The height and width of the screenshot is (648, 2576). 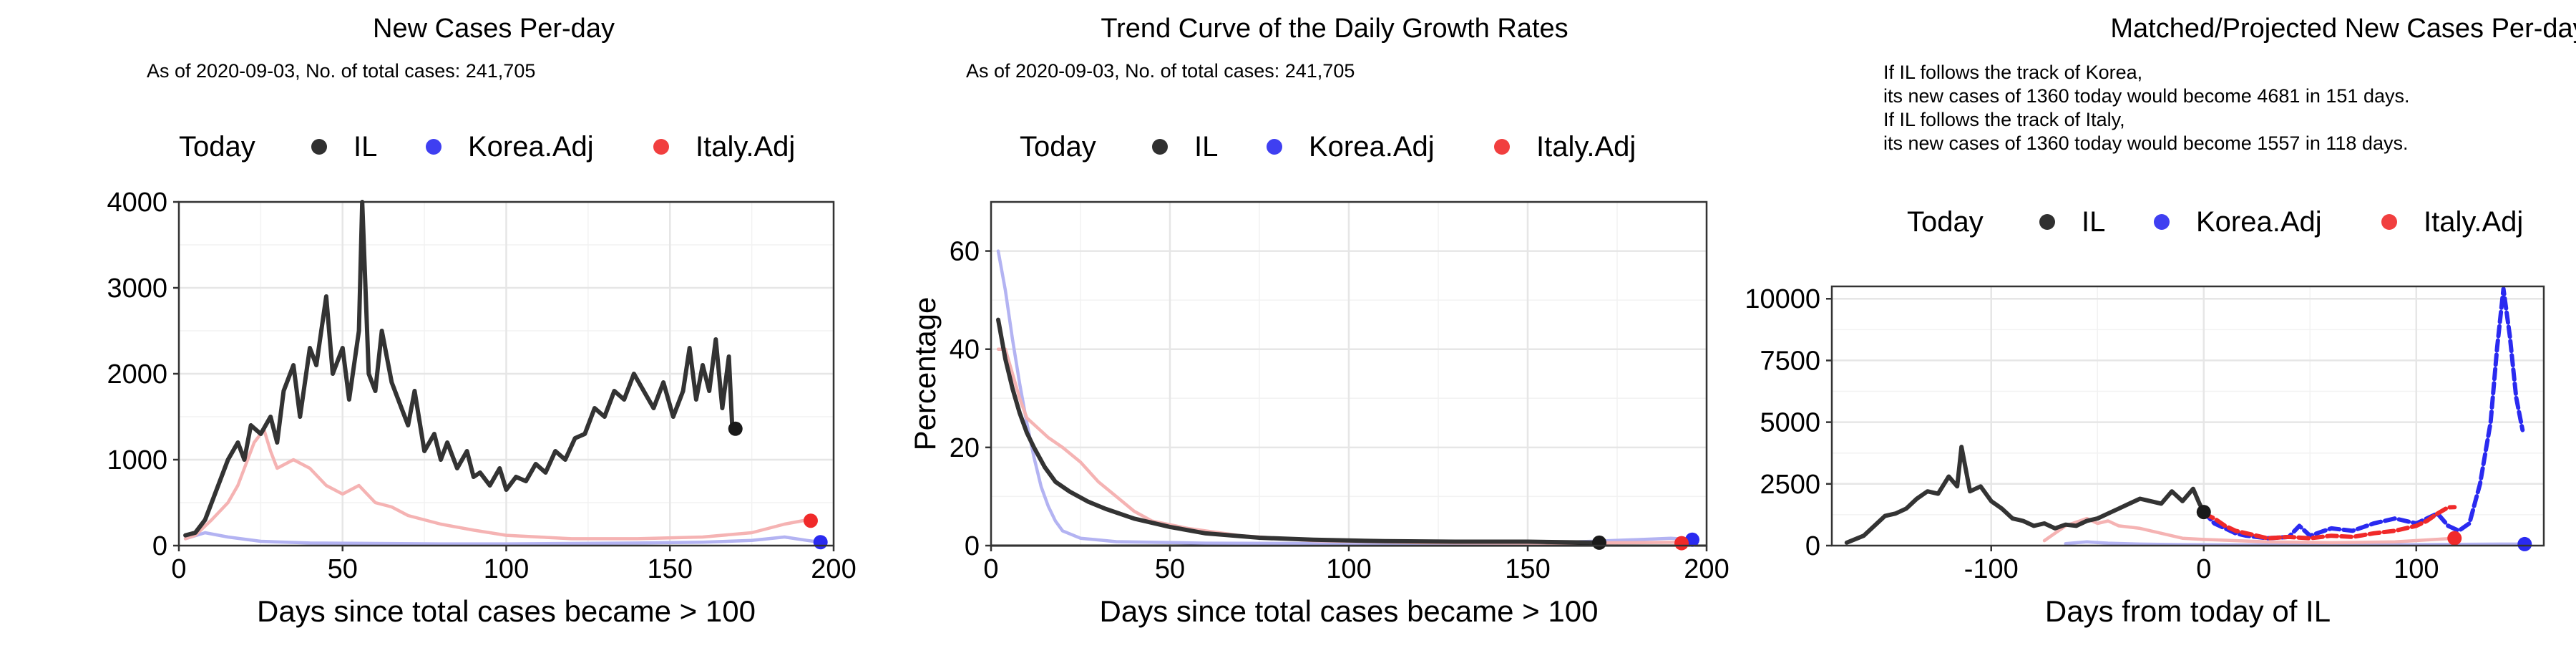 I want to click on plot-border, so click(x=2187, y=416).